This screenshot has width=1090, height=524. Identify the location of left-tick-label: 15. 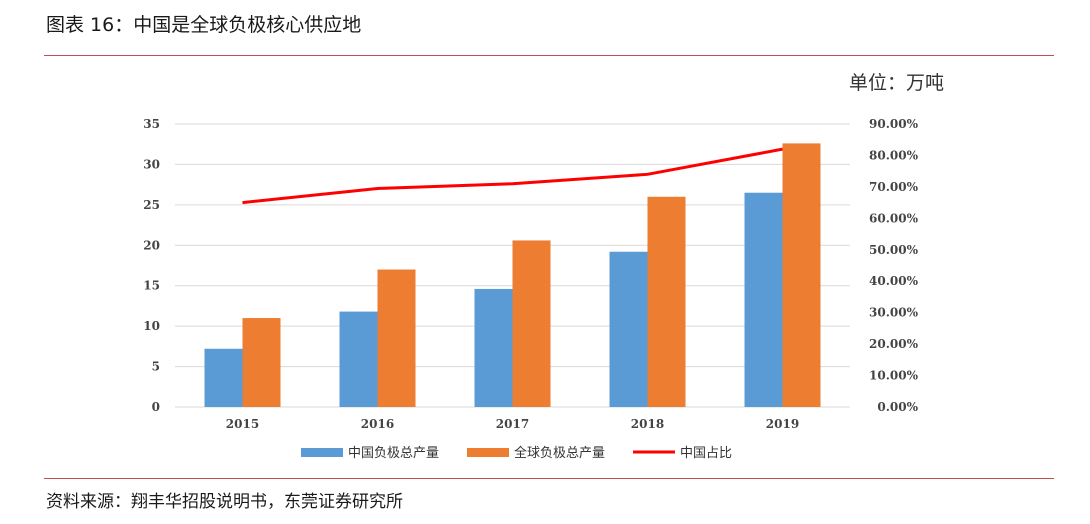
(151, 286).